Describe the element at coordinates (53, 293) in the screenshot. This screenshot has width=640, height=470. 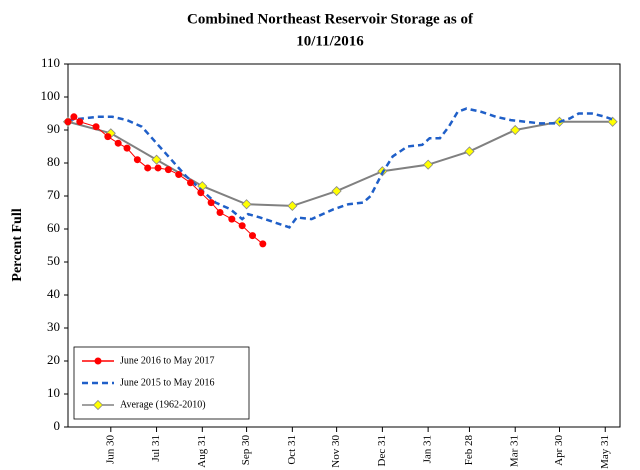
I see `y-tick-label: 40` at that location.